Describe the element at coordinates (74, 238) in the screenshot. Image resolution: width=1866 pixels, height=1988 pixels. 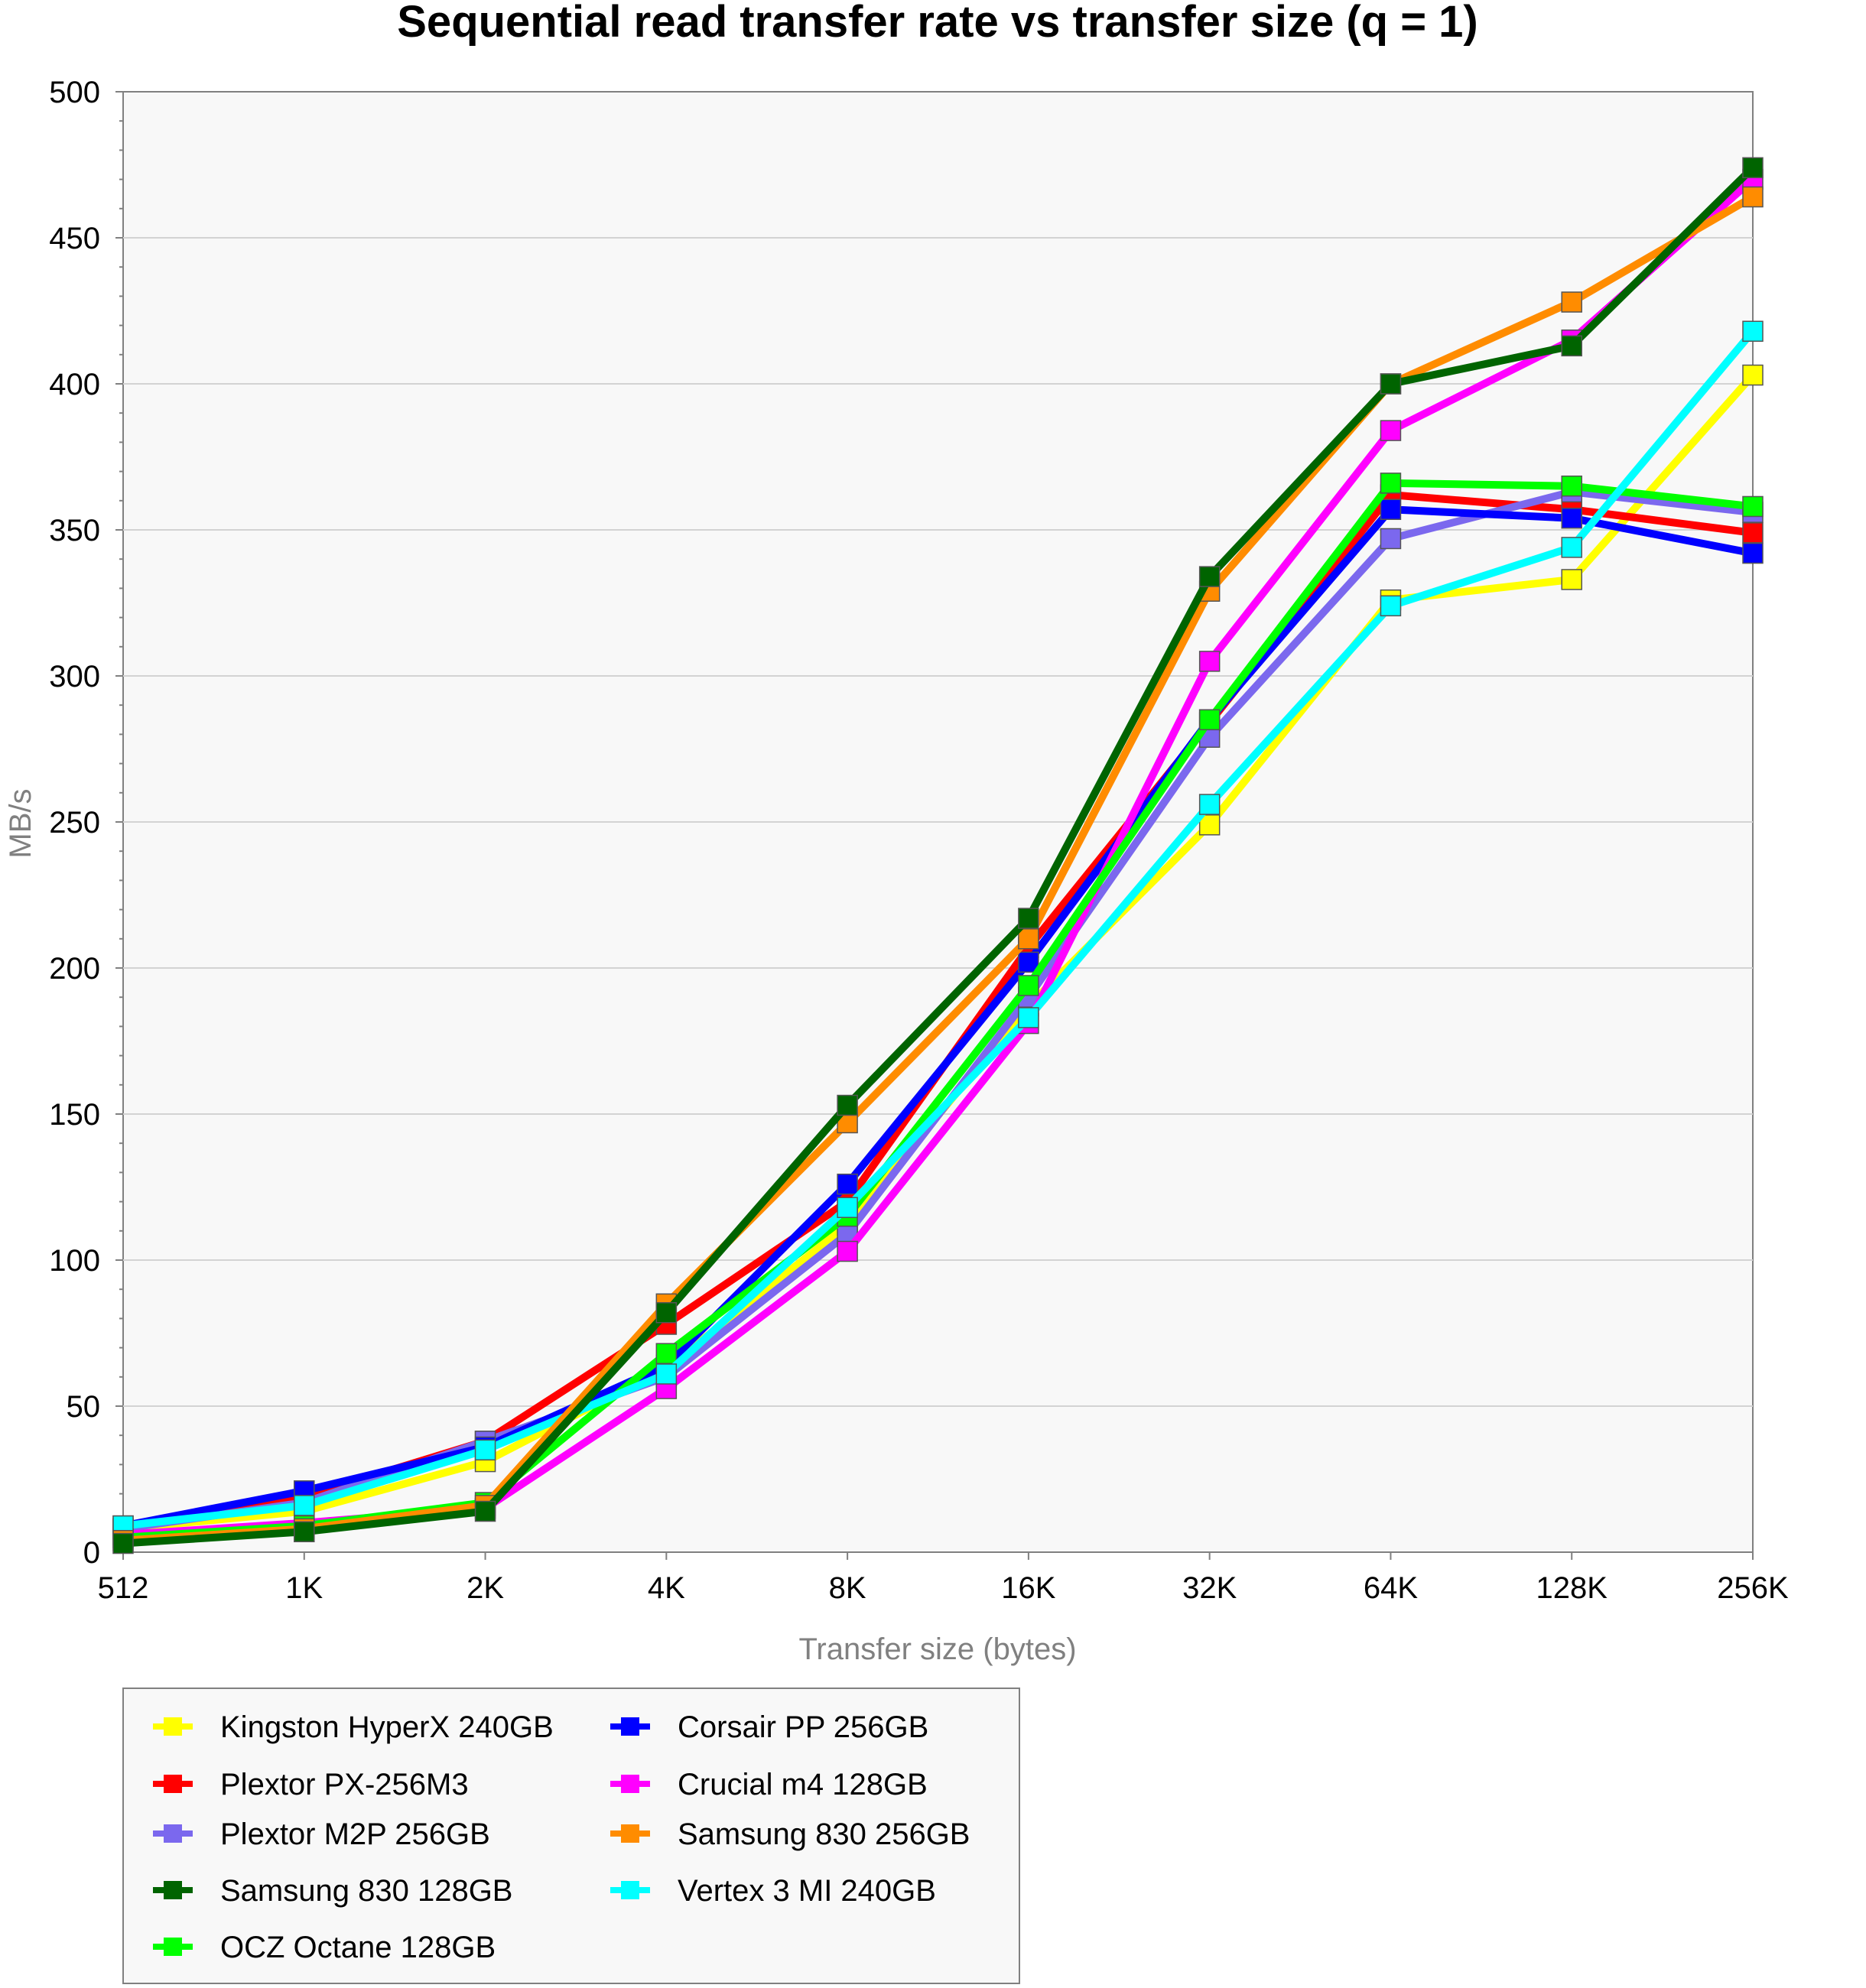
I see `y-tick-label: 450` at that location.